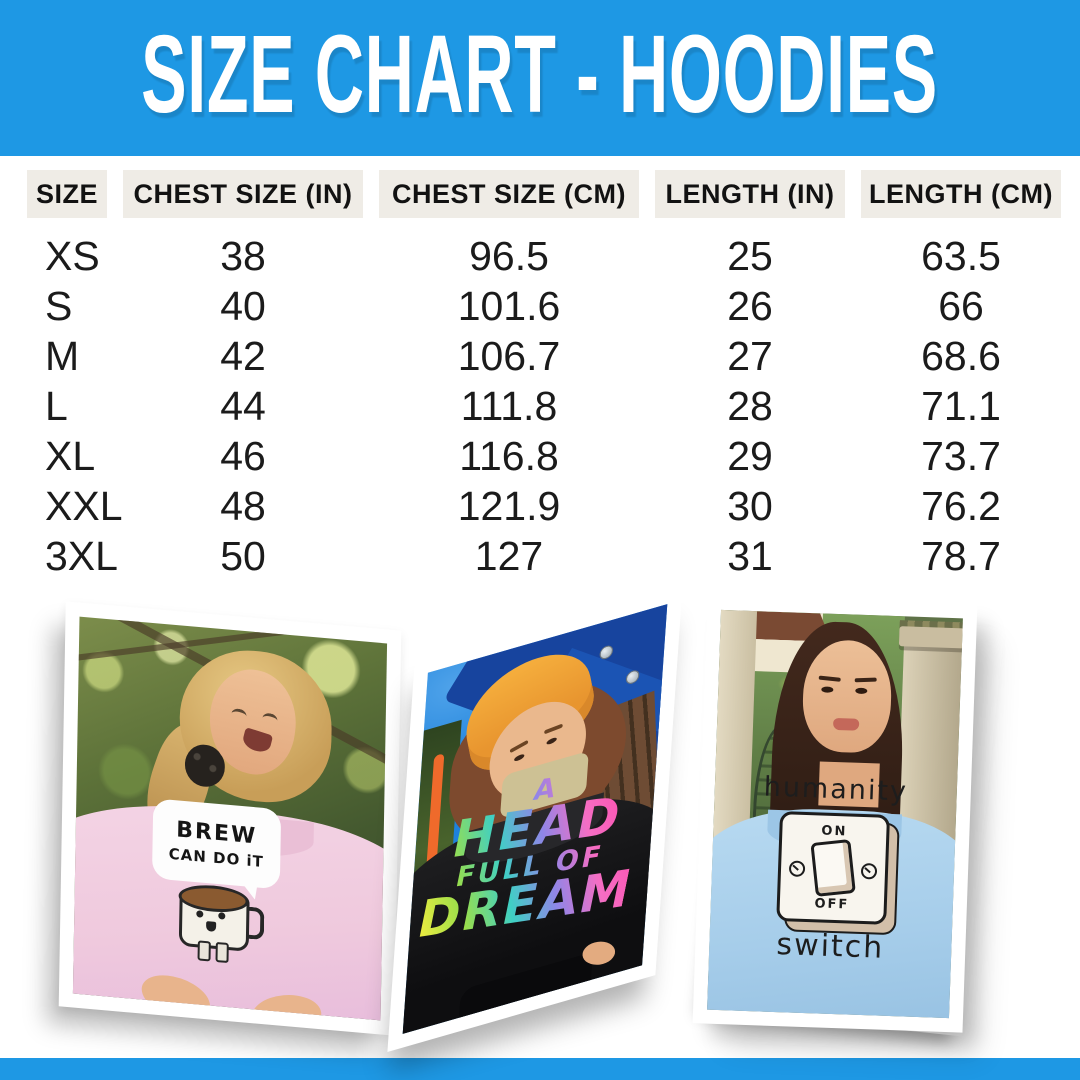 The height and width of the screenshot is (1080, 1080). I want to click on chest-cm-value: 121.9, so click(509, 505).